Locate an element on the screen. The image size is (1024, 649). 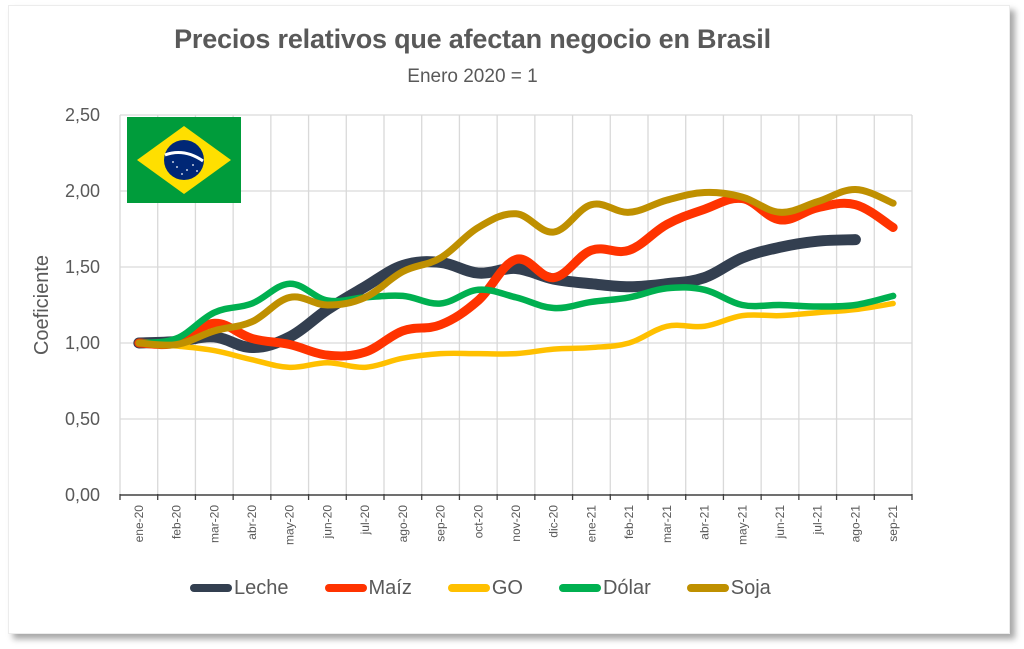
x-tick-label: sep-21 is located at coordinates (893, 523).